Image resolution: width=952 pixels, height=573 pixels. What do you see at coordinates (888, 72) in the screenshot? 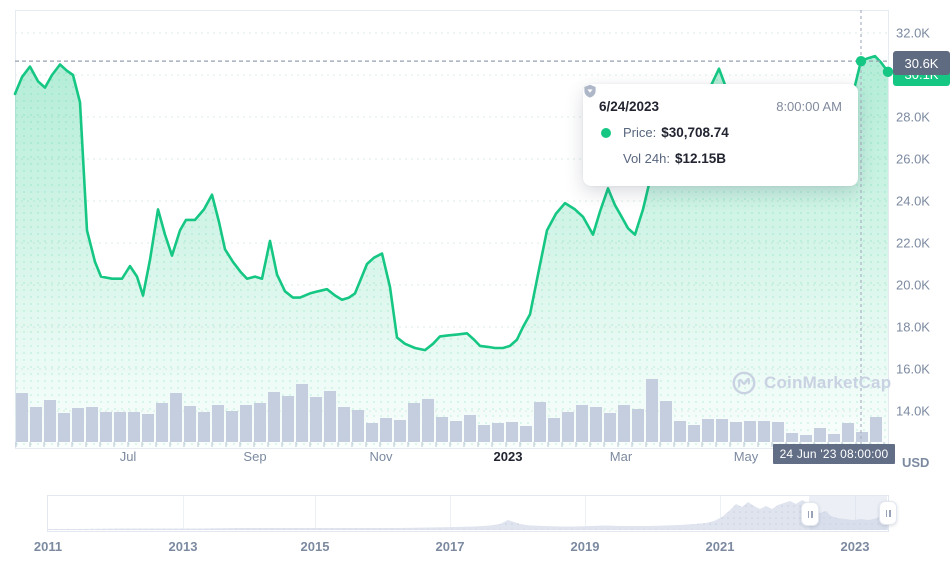
I see `latest-point-dot` at bounding box center [888, 72].